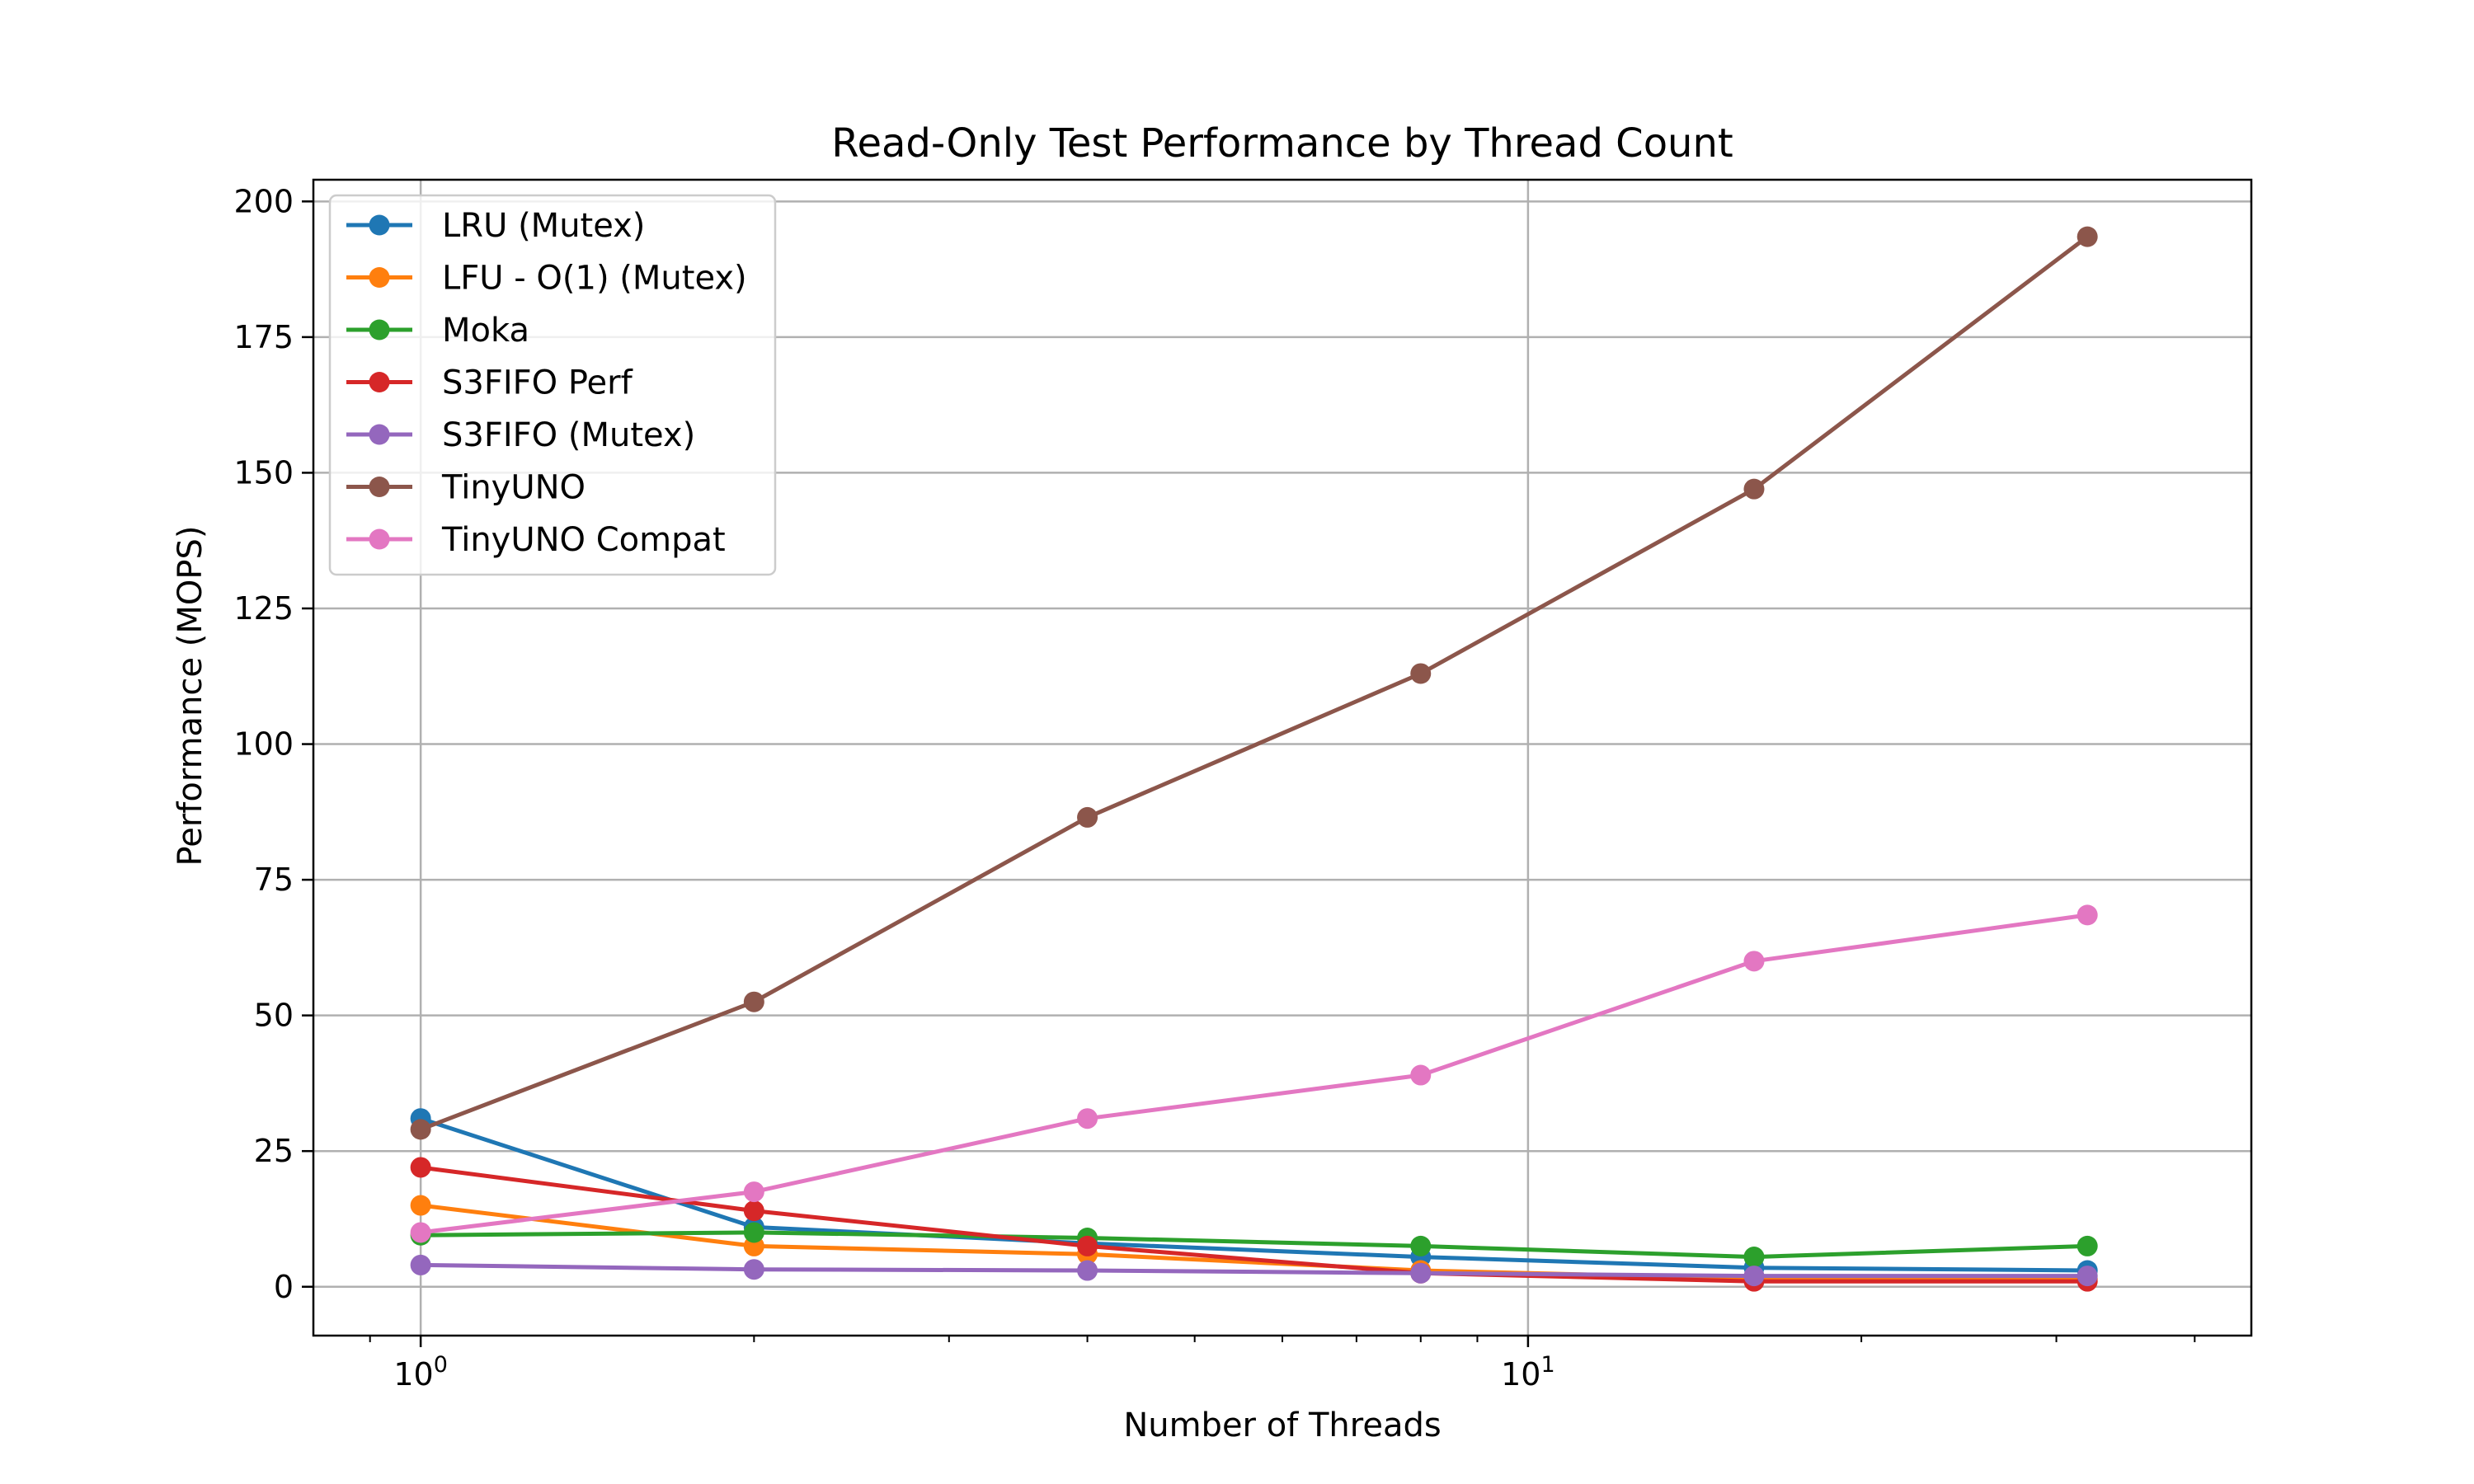  I want to click on legend-label: S3FIFO (Mutex), so click(568, 435).